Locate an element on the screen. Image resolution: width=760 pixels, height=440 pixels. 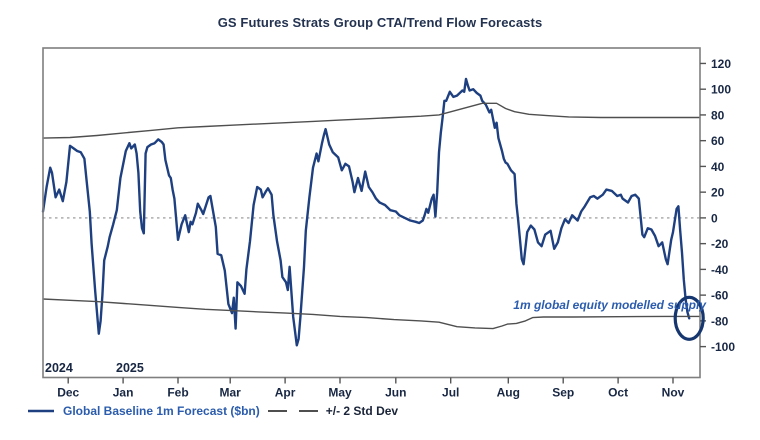
y-tick-label: 60 is located at coordinates (718, 141).